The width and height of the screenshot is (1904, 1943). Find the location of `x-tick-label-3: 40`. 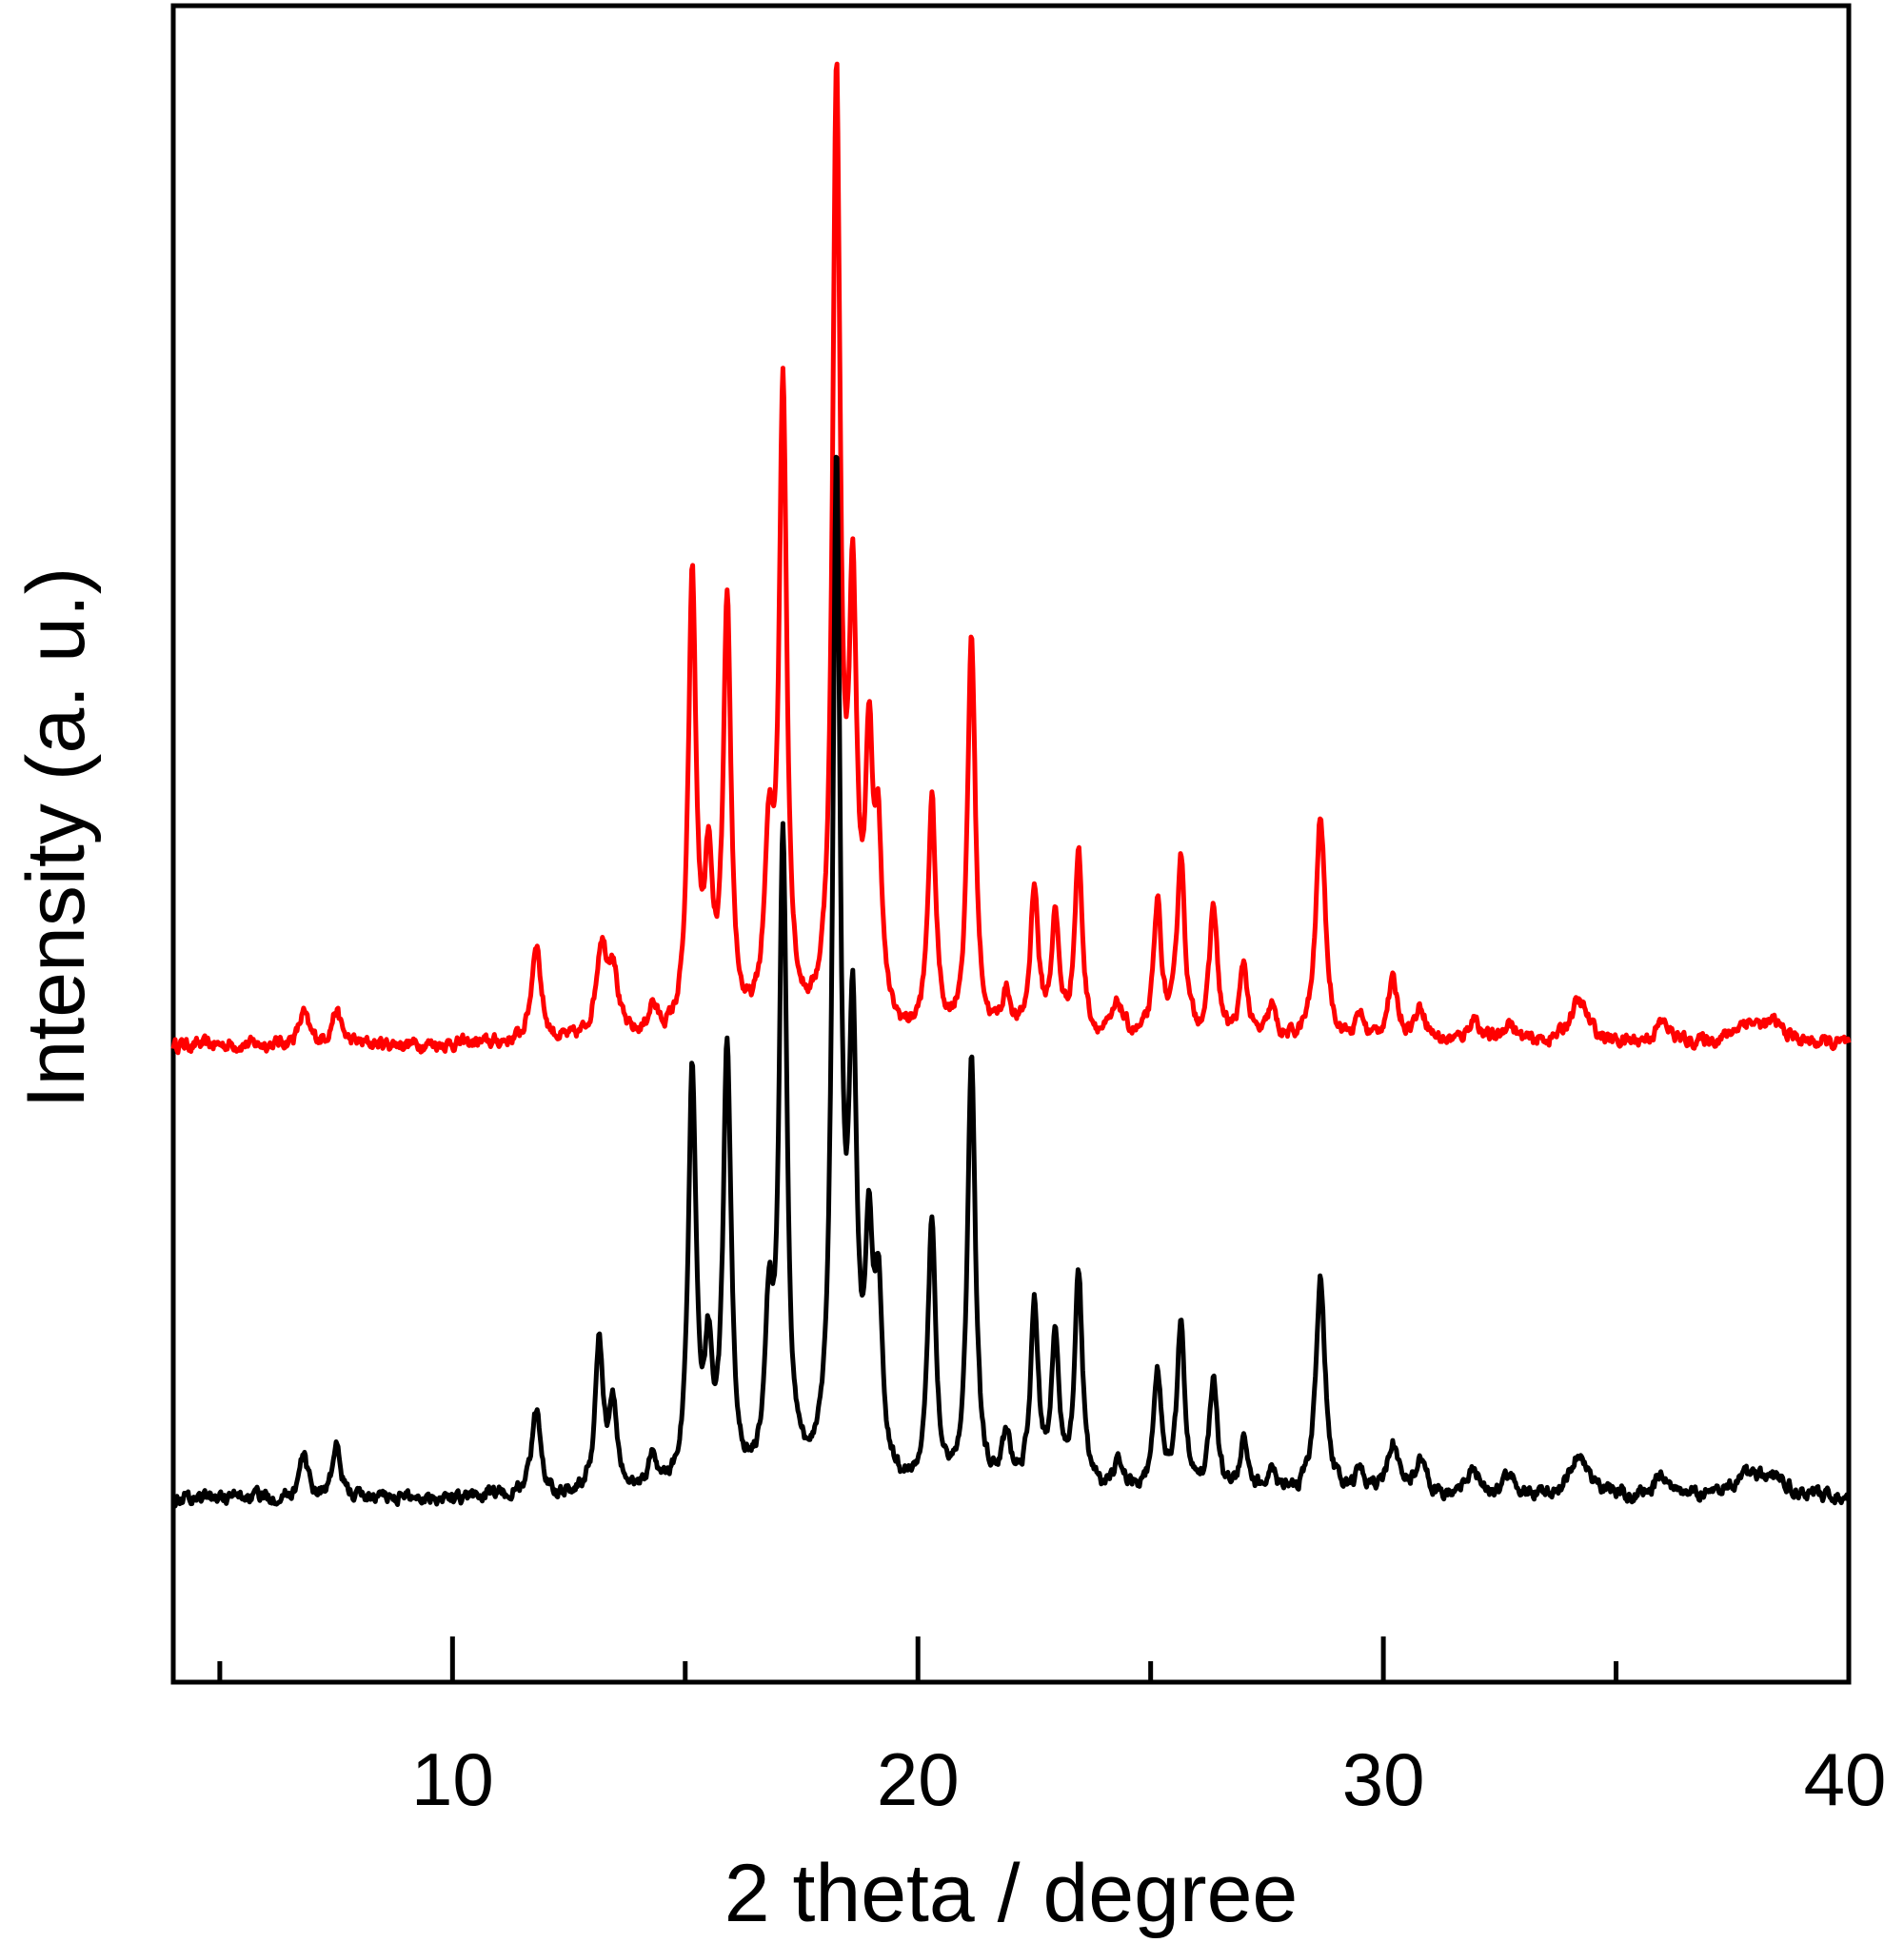

x-tick-label-3: 40 is located at coordinates (1845, 1779).